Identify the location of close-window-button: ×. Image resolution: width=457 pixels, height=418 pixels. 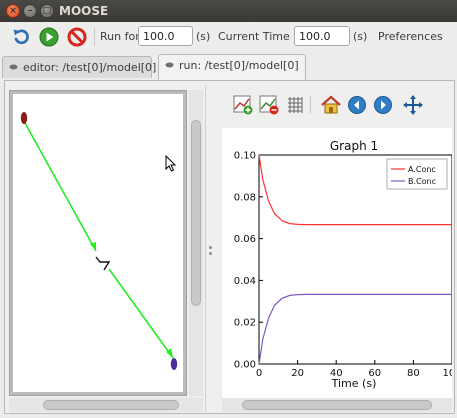
(13, 11).